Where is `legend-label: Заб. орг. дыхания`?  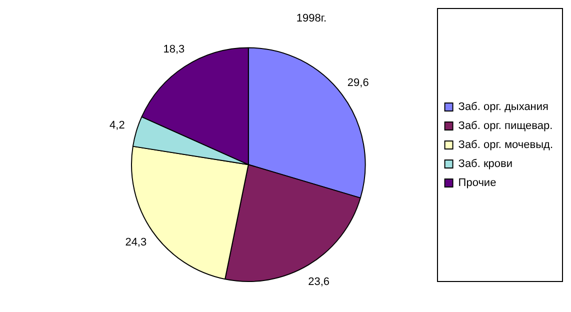
legend-label: Заб. орг. дыхания is located at coordinates (503, 107).